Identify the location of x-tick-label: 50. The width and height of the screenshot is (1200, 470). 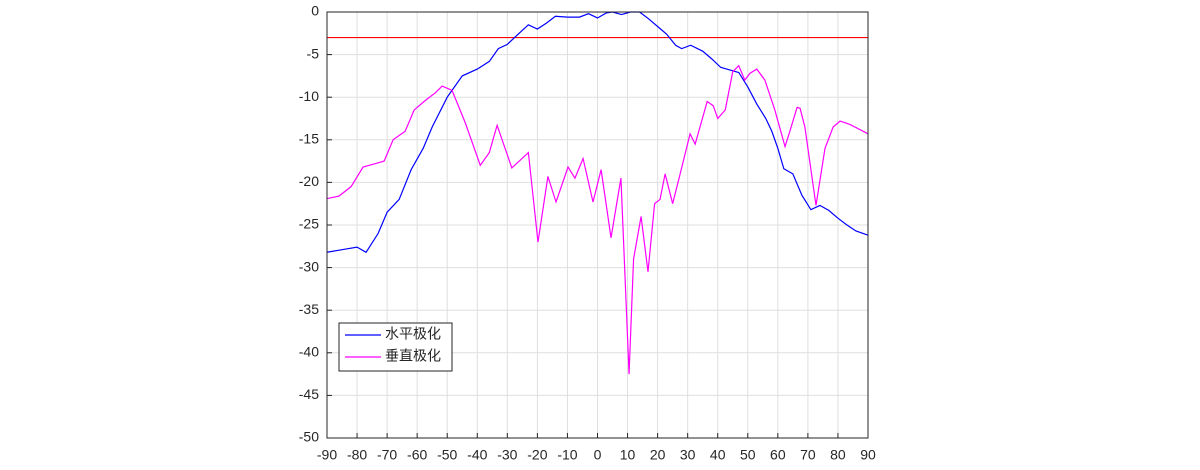
(748, 455).